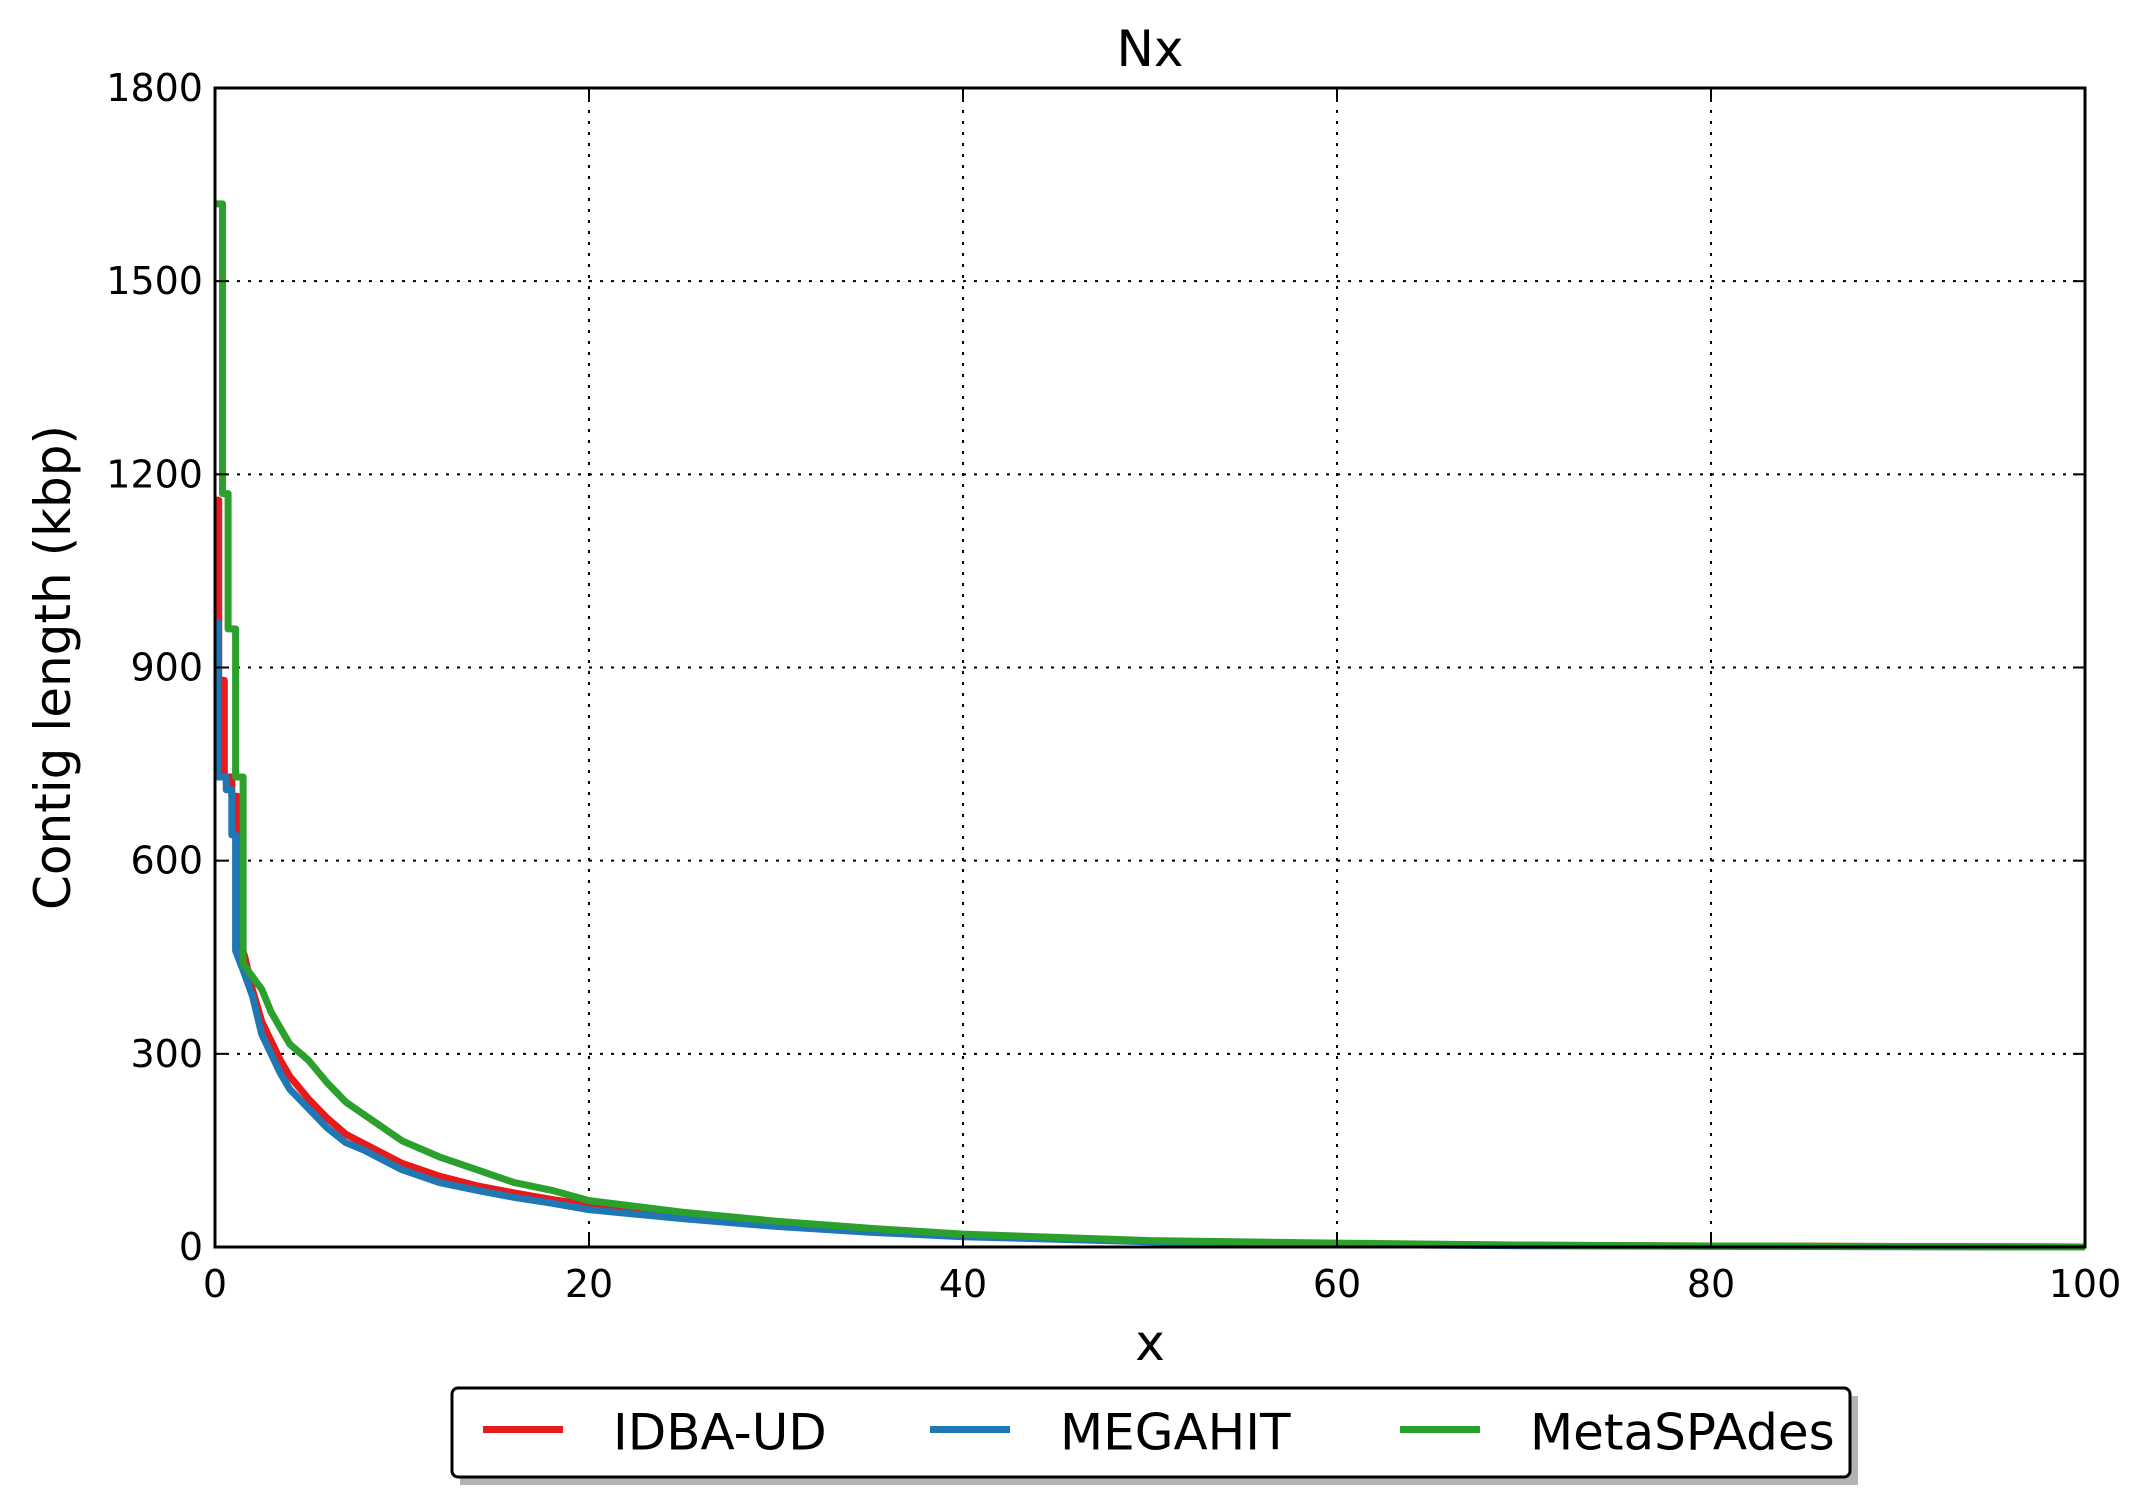  Describe the element at coordinates (720, 1433) in the screenshot. I see `legend-label: IDBA-UD` at that location.